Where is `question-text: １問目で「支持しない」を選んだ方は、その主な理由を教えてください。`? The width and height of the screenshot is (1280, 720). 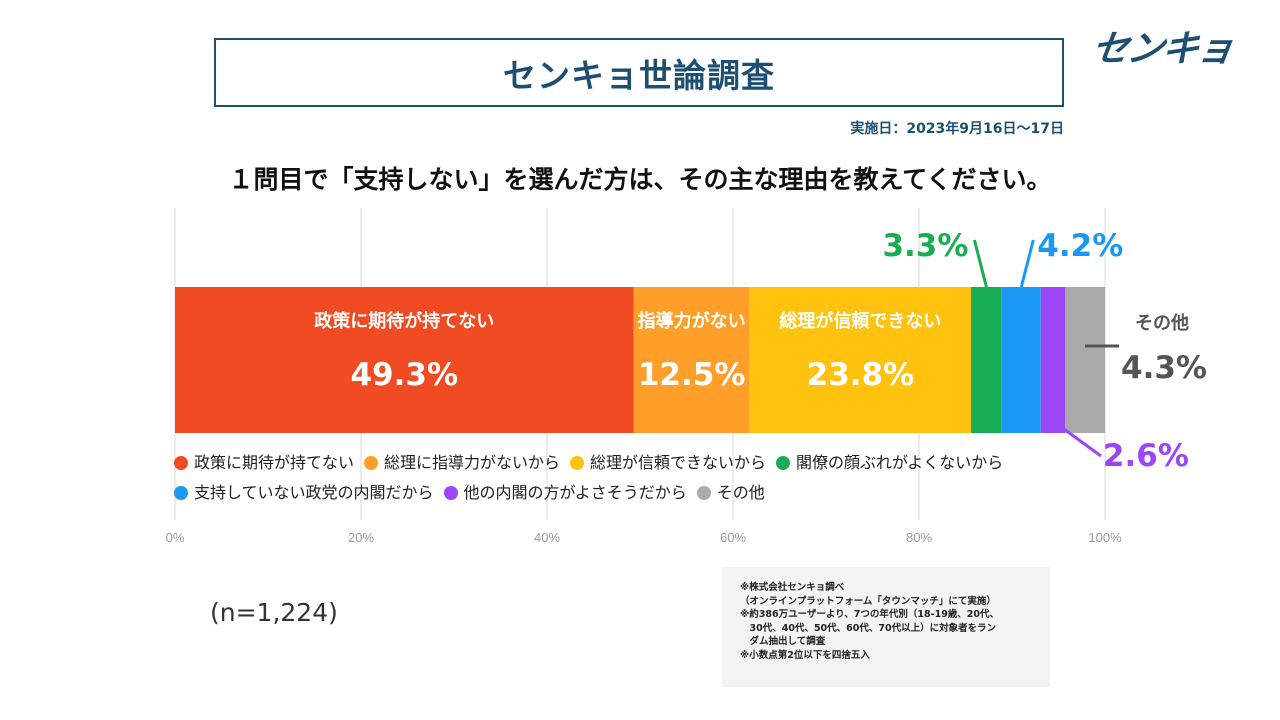 question-text: １問目で「支持しない」を選んだ方は、その主な理由を教えてください。 is located at coordinates (640, 179).